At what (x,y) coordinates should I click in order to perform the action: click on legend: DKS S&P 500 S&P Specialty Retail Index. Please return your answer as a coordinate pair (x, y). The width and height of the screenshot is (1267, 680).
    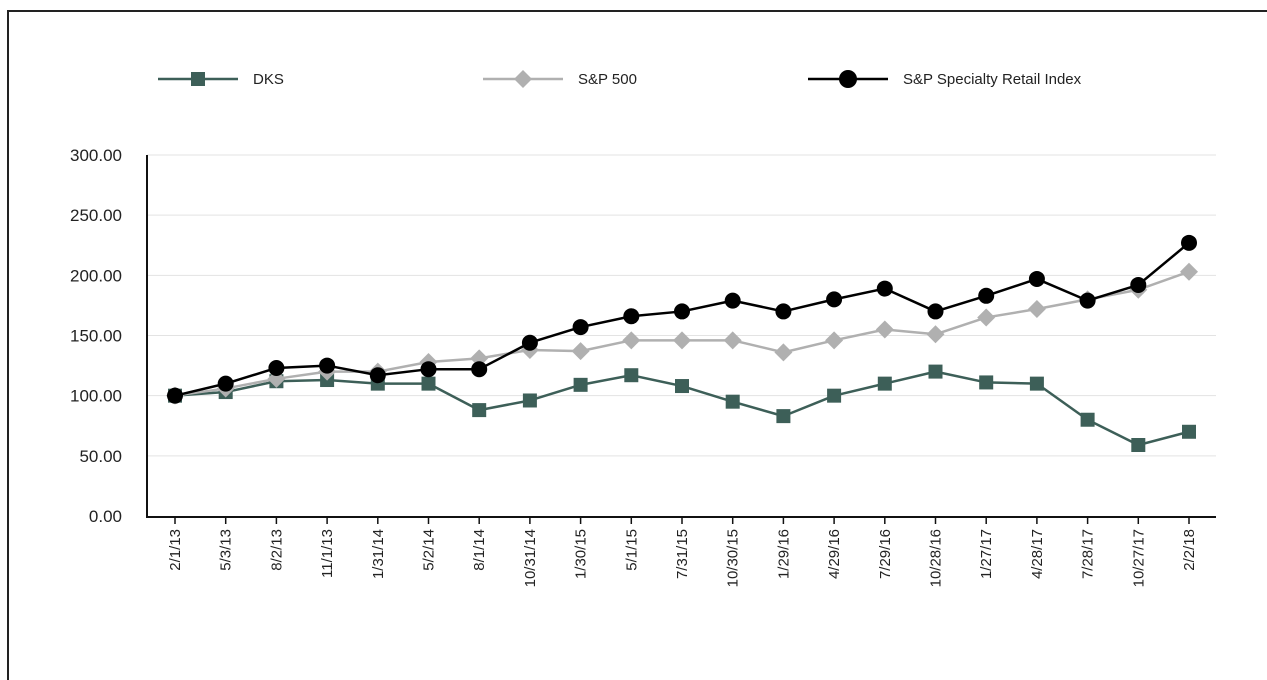
    Looking at the image, I should click on (620, 79).